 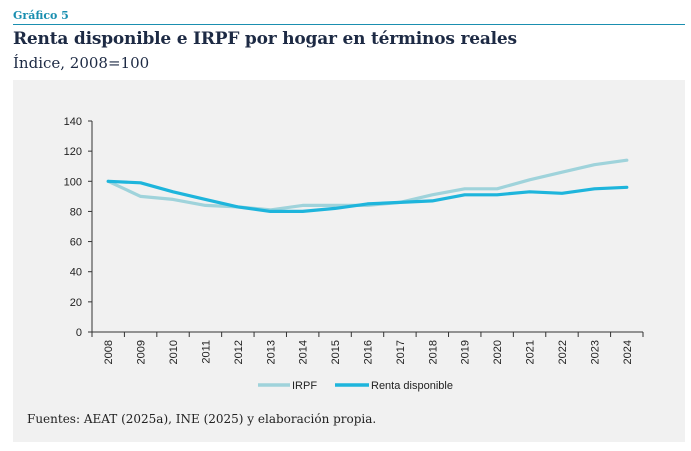 What do you see at coordinates (81, 63) in the screenshot?
I see `chart-subtitle: Índice, 2008=100` at bounding box center [81, 63].